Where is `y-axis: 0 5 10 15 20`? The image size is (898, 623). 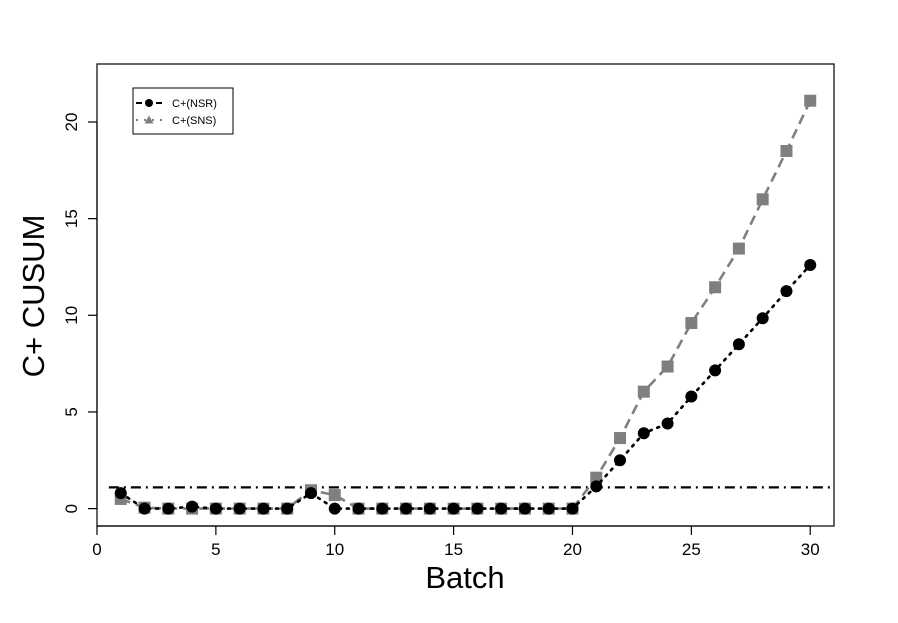 y-axis: 0 5 10 15 20 is located at coordinates (80, 313).